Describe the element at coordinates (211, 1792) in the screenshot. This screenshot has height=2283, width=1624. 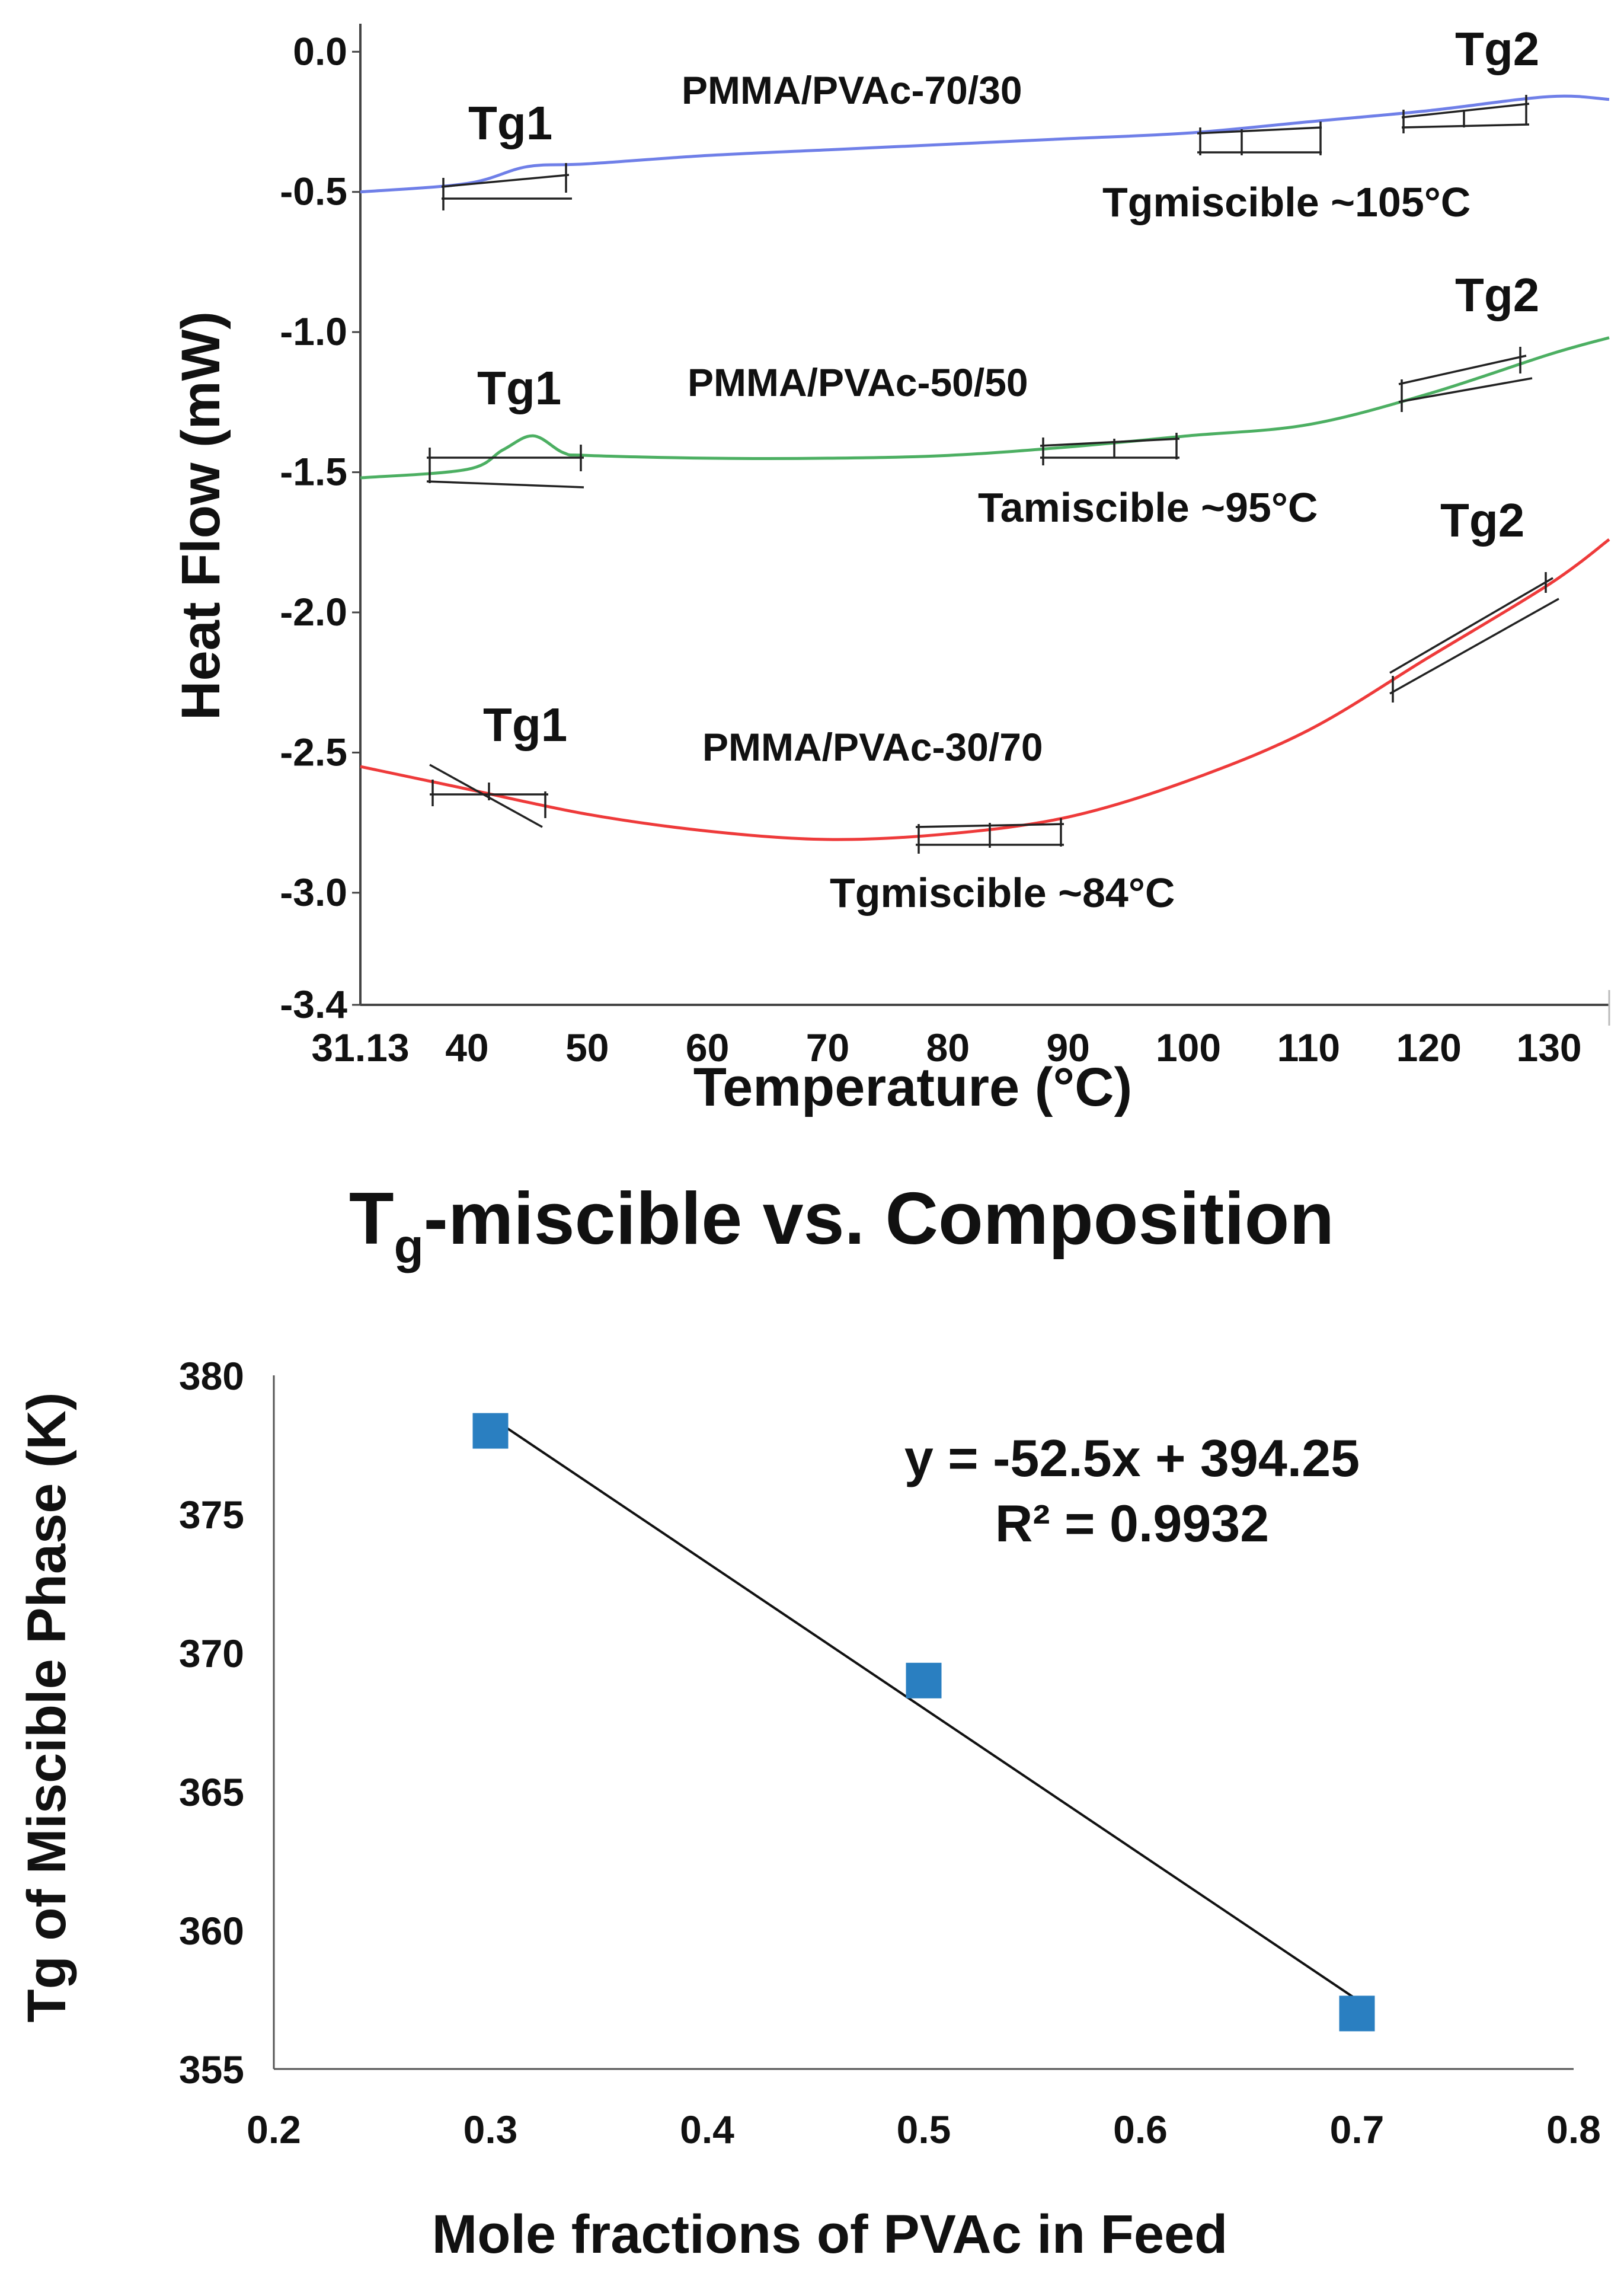
I see `scatter-y-tick-label: 365` at that location.